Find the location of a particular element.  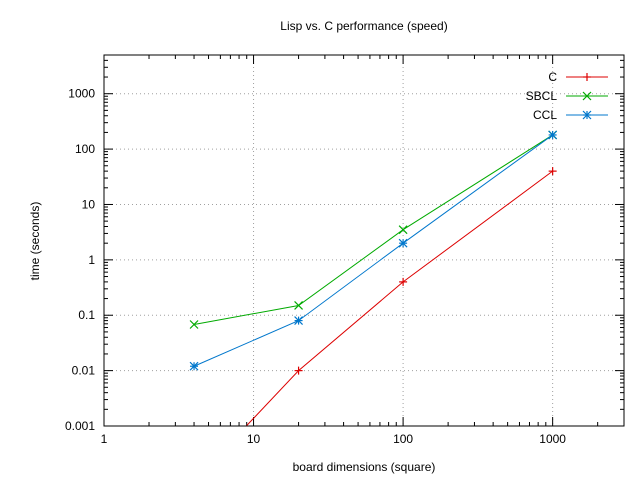

y-tick-label: 0.001 is located at coordinates (80, 426).